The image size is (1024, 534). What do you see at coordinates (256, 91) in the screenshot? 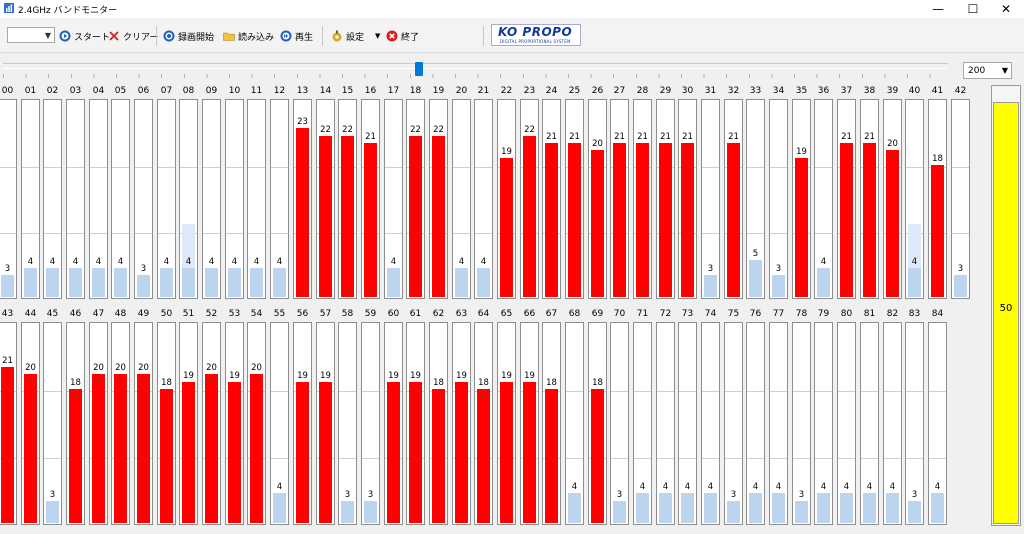
I see `channel-label: 11` at bounding box center [256, 91].